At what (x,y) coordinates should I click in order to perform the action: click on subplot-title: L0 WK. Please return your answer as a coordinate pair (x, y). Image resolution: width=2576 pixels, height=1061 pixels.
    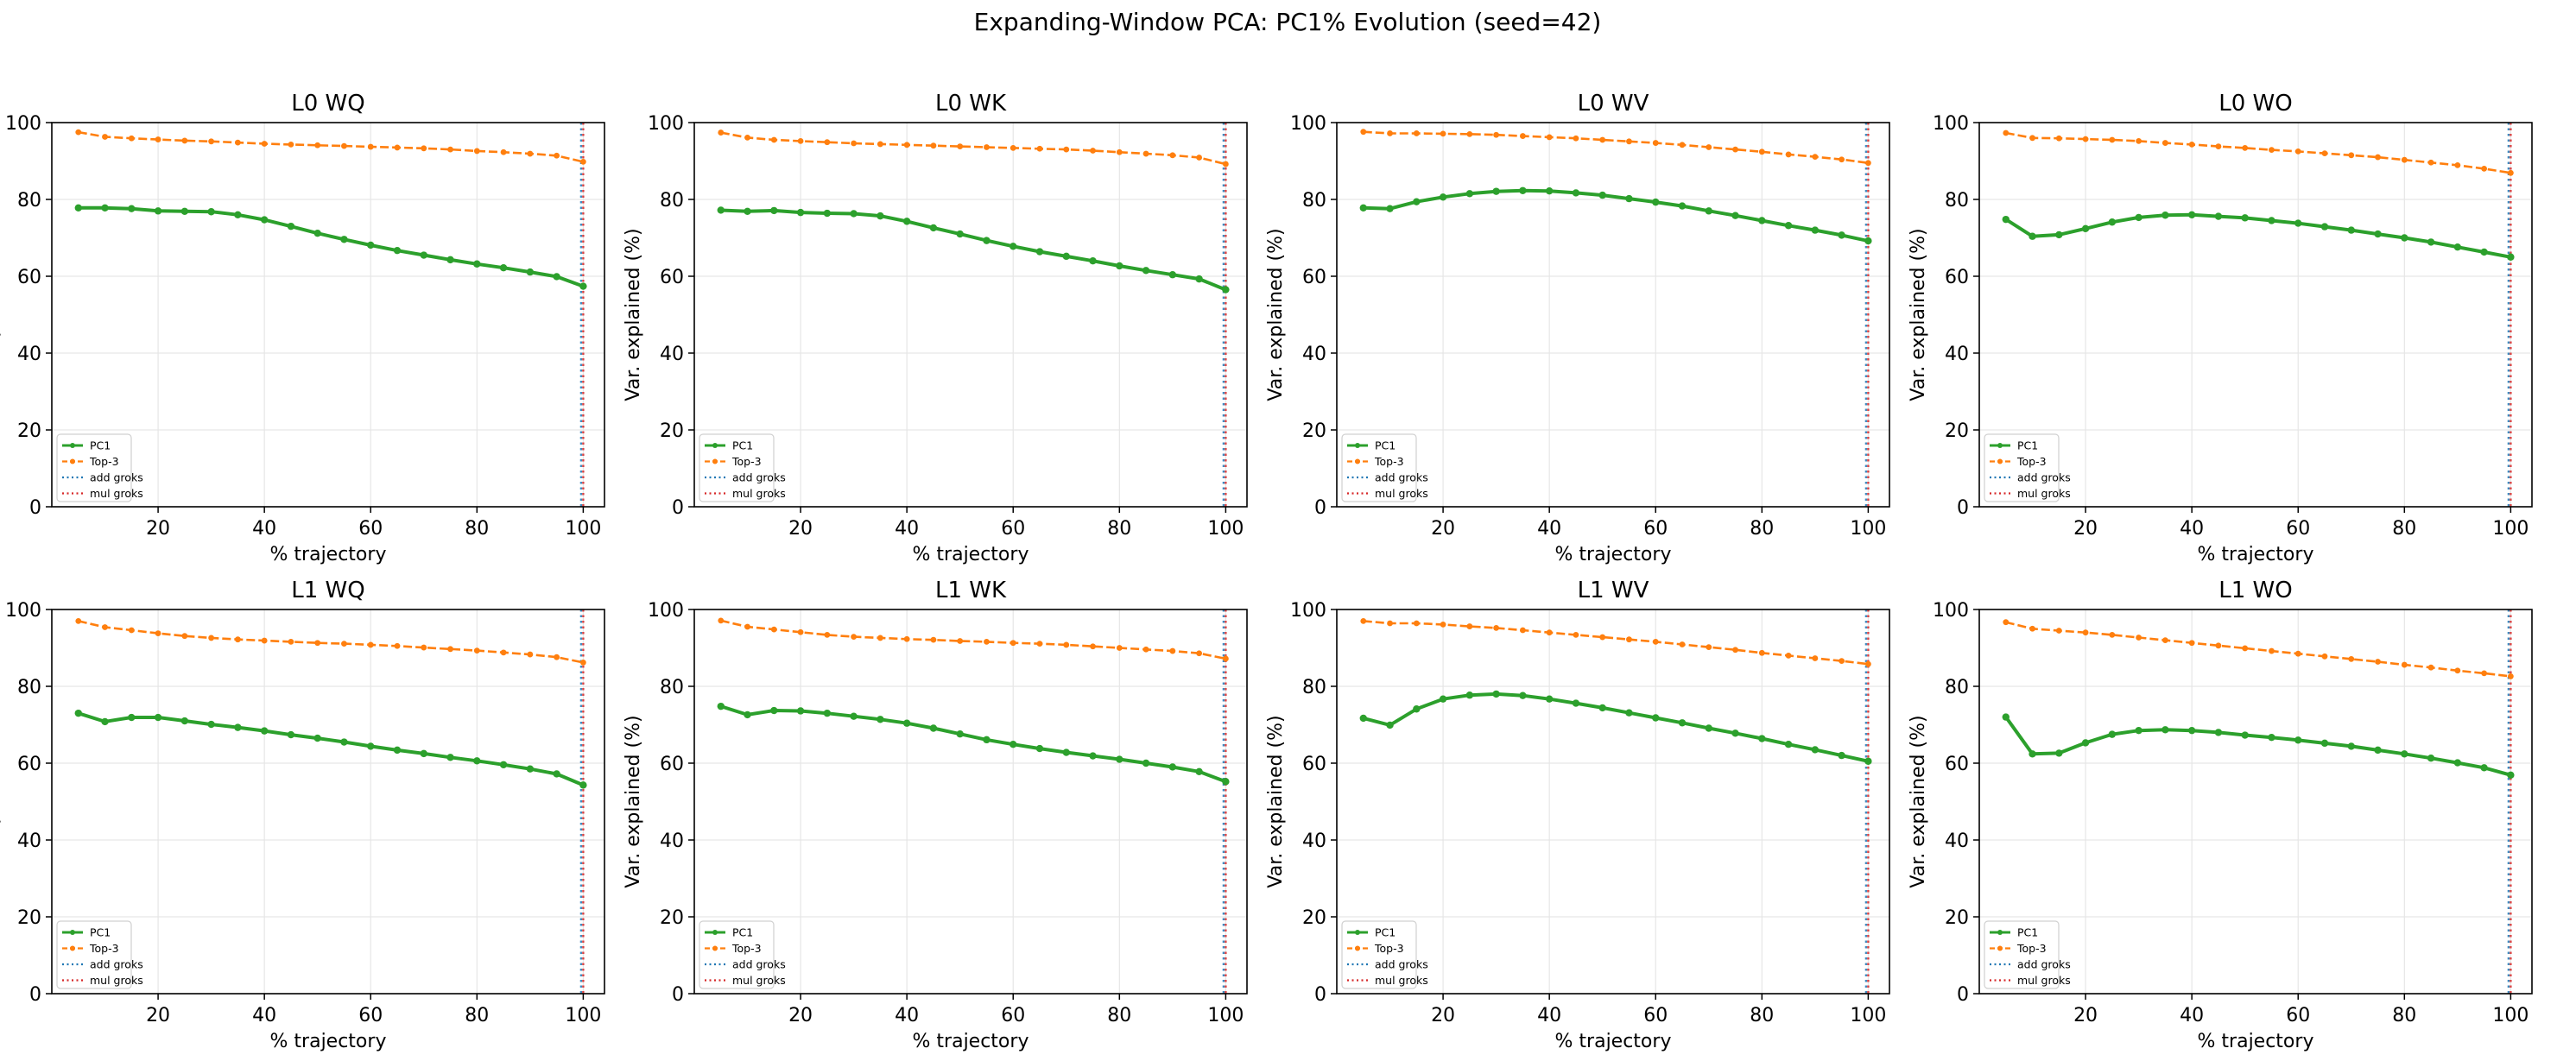
    Looking at the image, I should click on (971, 104).